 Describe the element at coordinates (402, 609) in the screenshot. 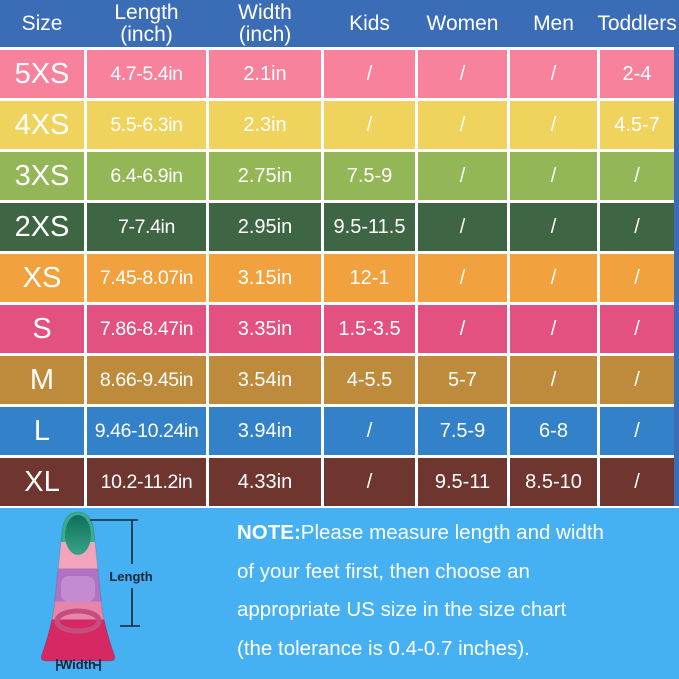

I see `note-line: appropriate US size in the size chart` at that location.